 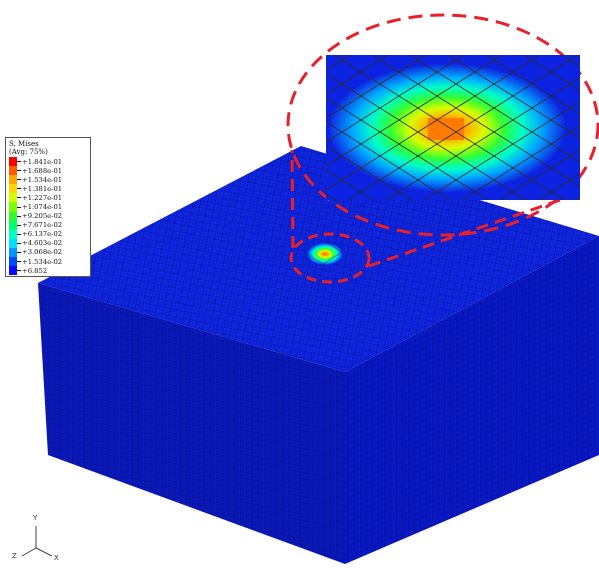 I want to click on legend-value: +6.137e-02, so click(x=42, y=234).